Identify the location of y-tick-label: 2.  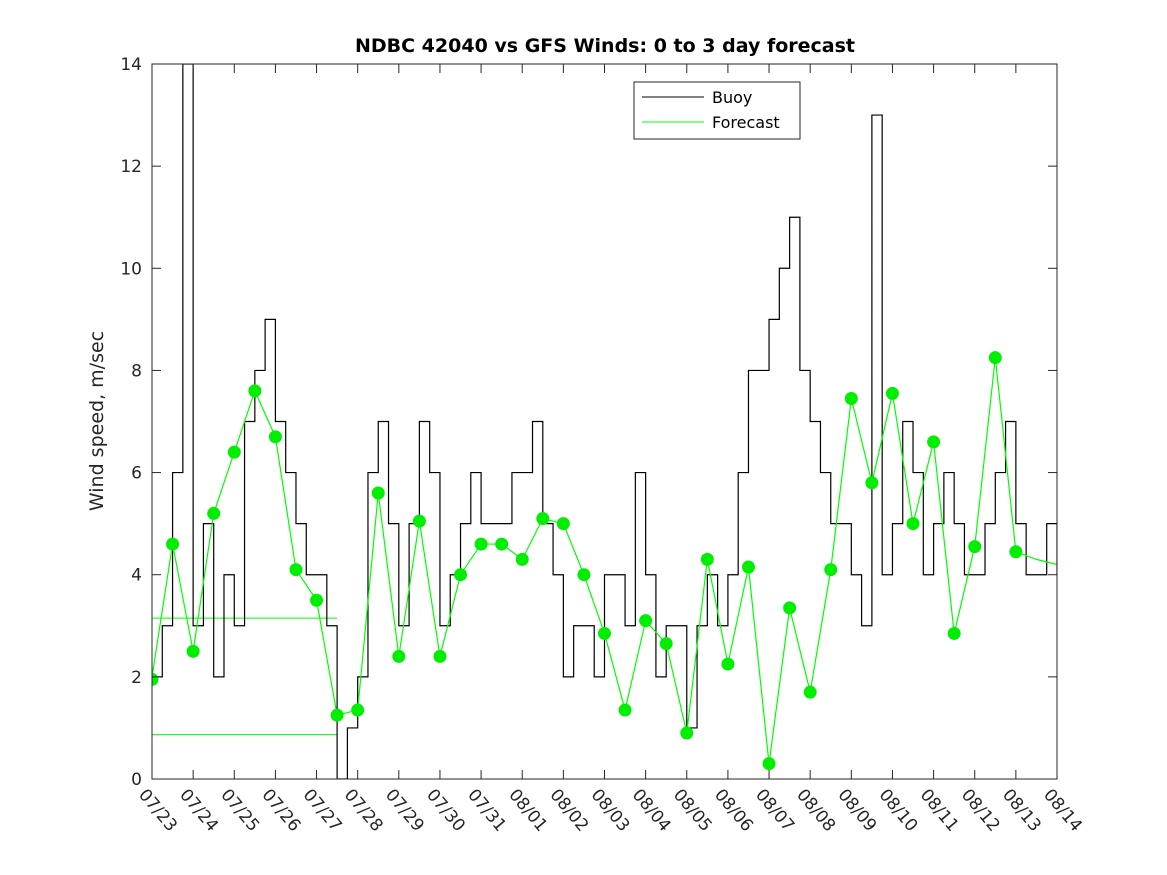
(136, 678).